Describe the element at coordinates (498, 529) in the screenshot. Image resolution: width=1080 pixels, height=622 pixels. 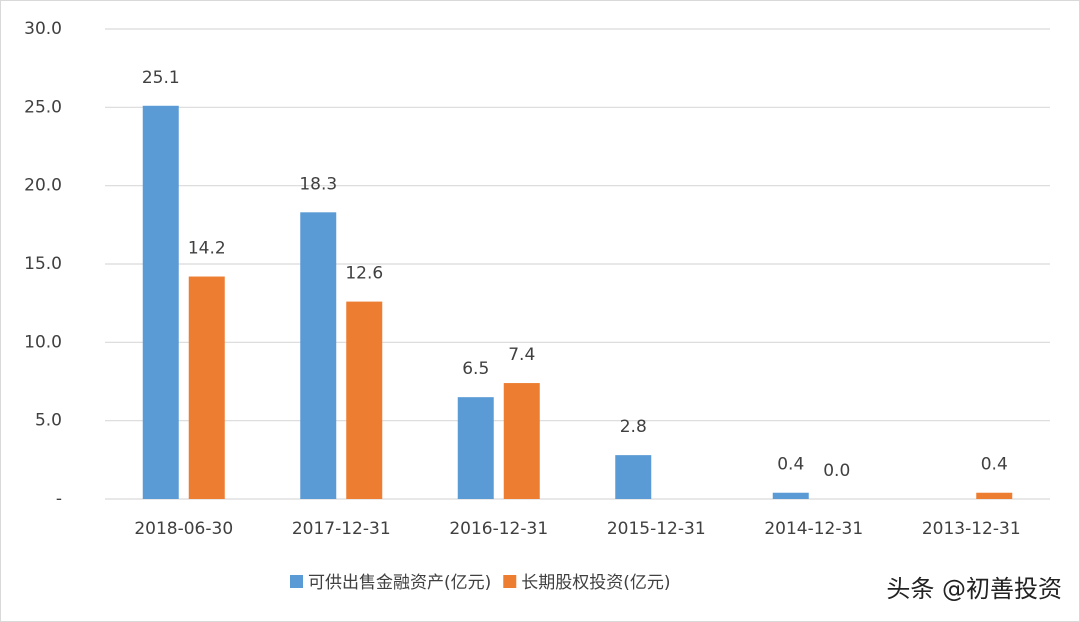
I see `x-tick-label: 2016-12-31` at that location.